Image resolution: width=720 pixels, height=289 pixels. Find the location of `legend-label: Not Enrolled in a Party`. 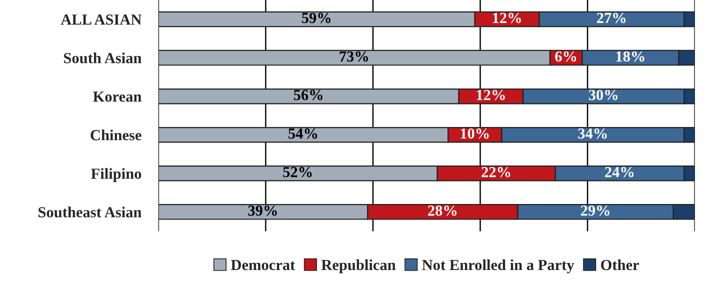

legend-label: Not Enrolled in a Party is located at coordinates (498, 266).